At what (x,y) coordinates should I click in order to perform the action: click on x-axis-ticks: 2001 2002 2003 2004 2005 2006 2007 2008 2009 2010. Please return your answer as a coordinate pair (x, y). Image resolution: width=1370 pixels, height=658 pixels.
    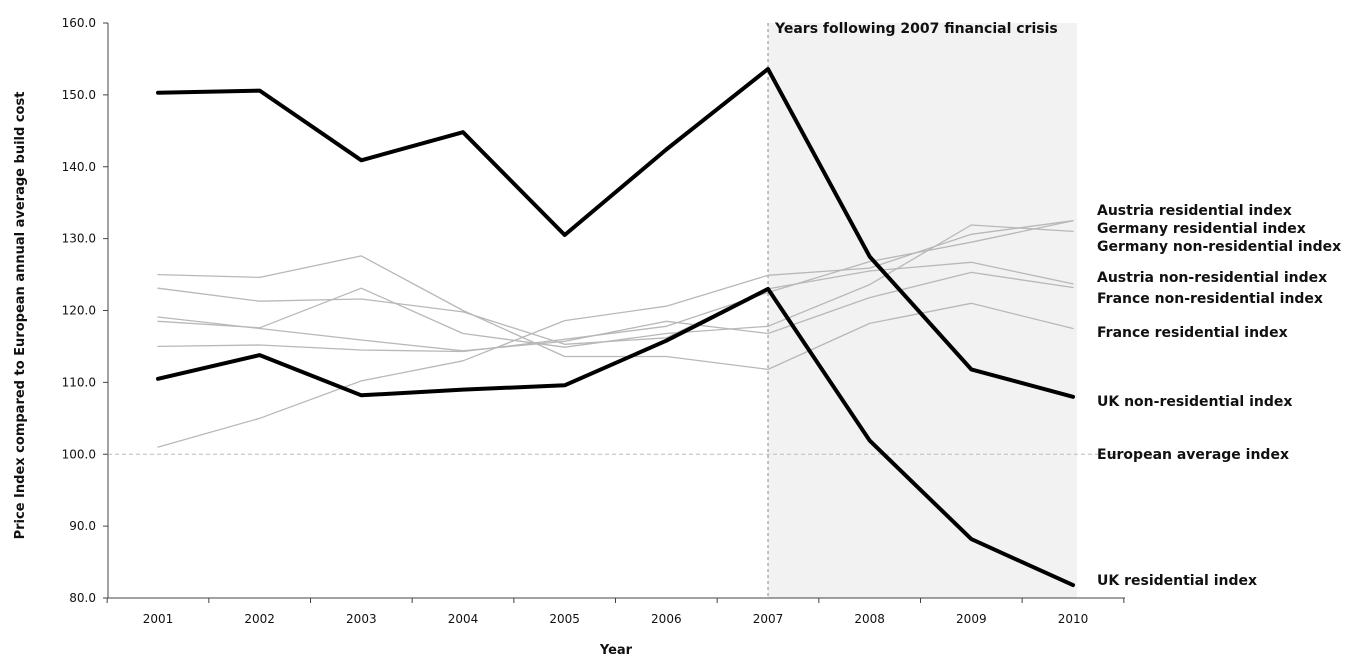
    Looking at the image, I should click on (615, 612).